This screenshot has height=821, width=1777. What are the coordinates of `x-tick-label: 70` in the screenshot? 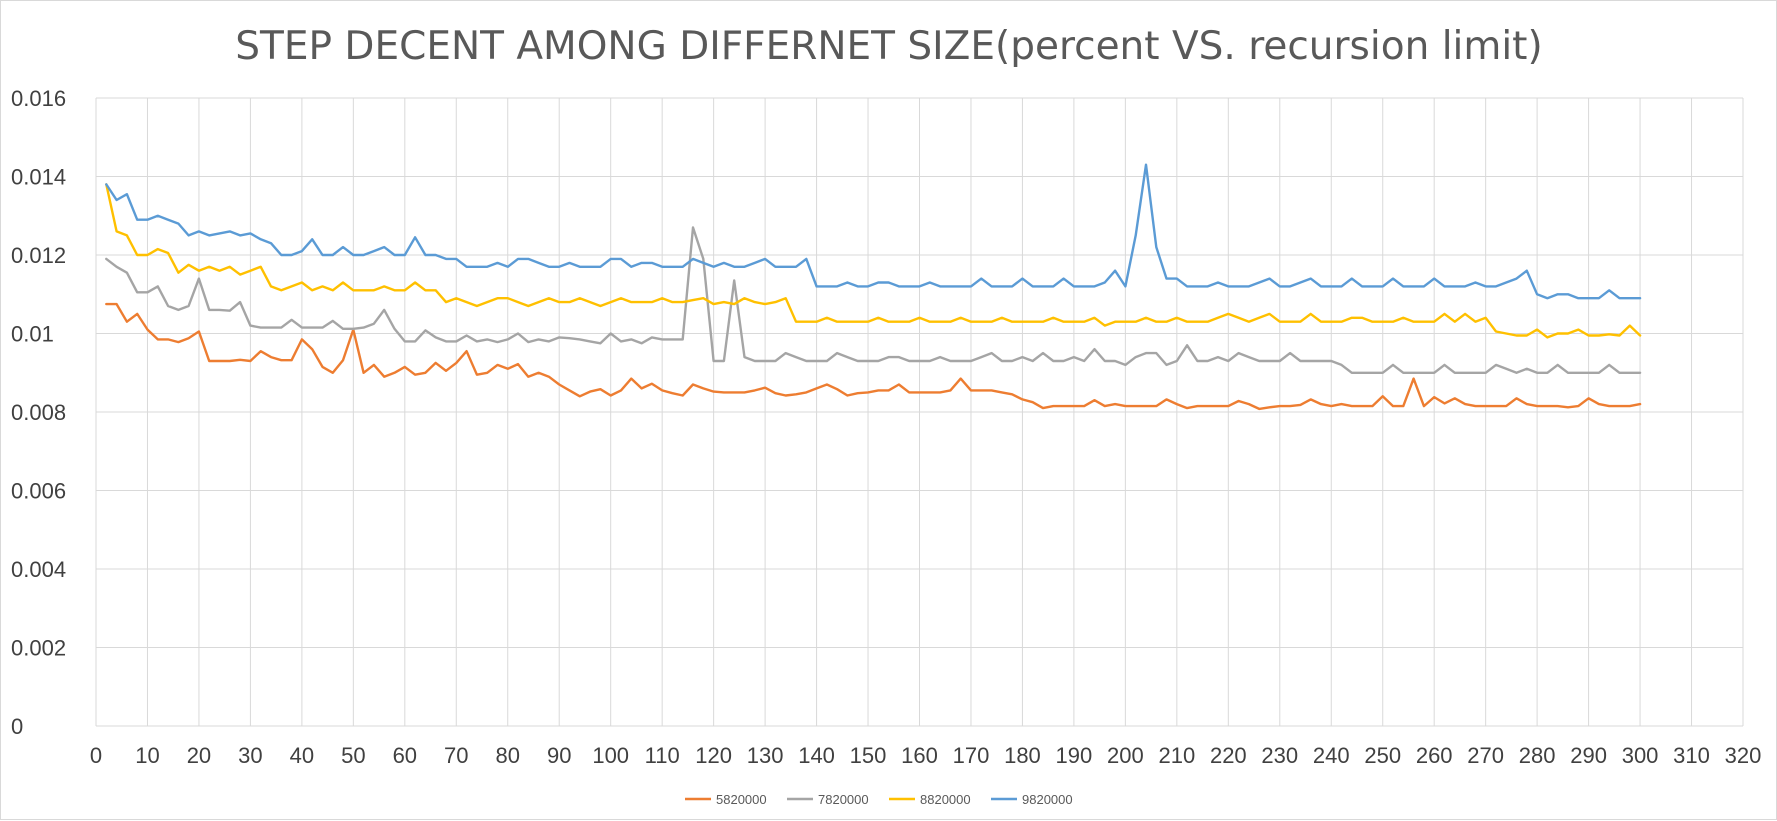 It's located at (456, 755).